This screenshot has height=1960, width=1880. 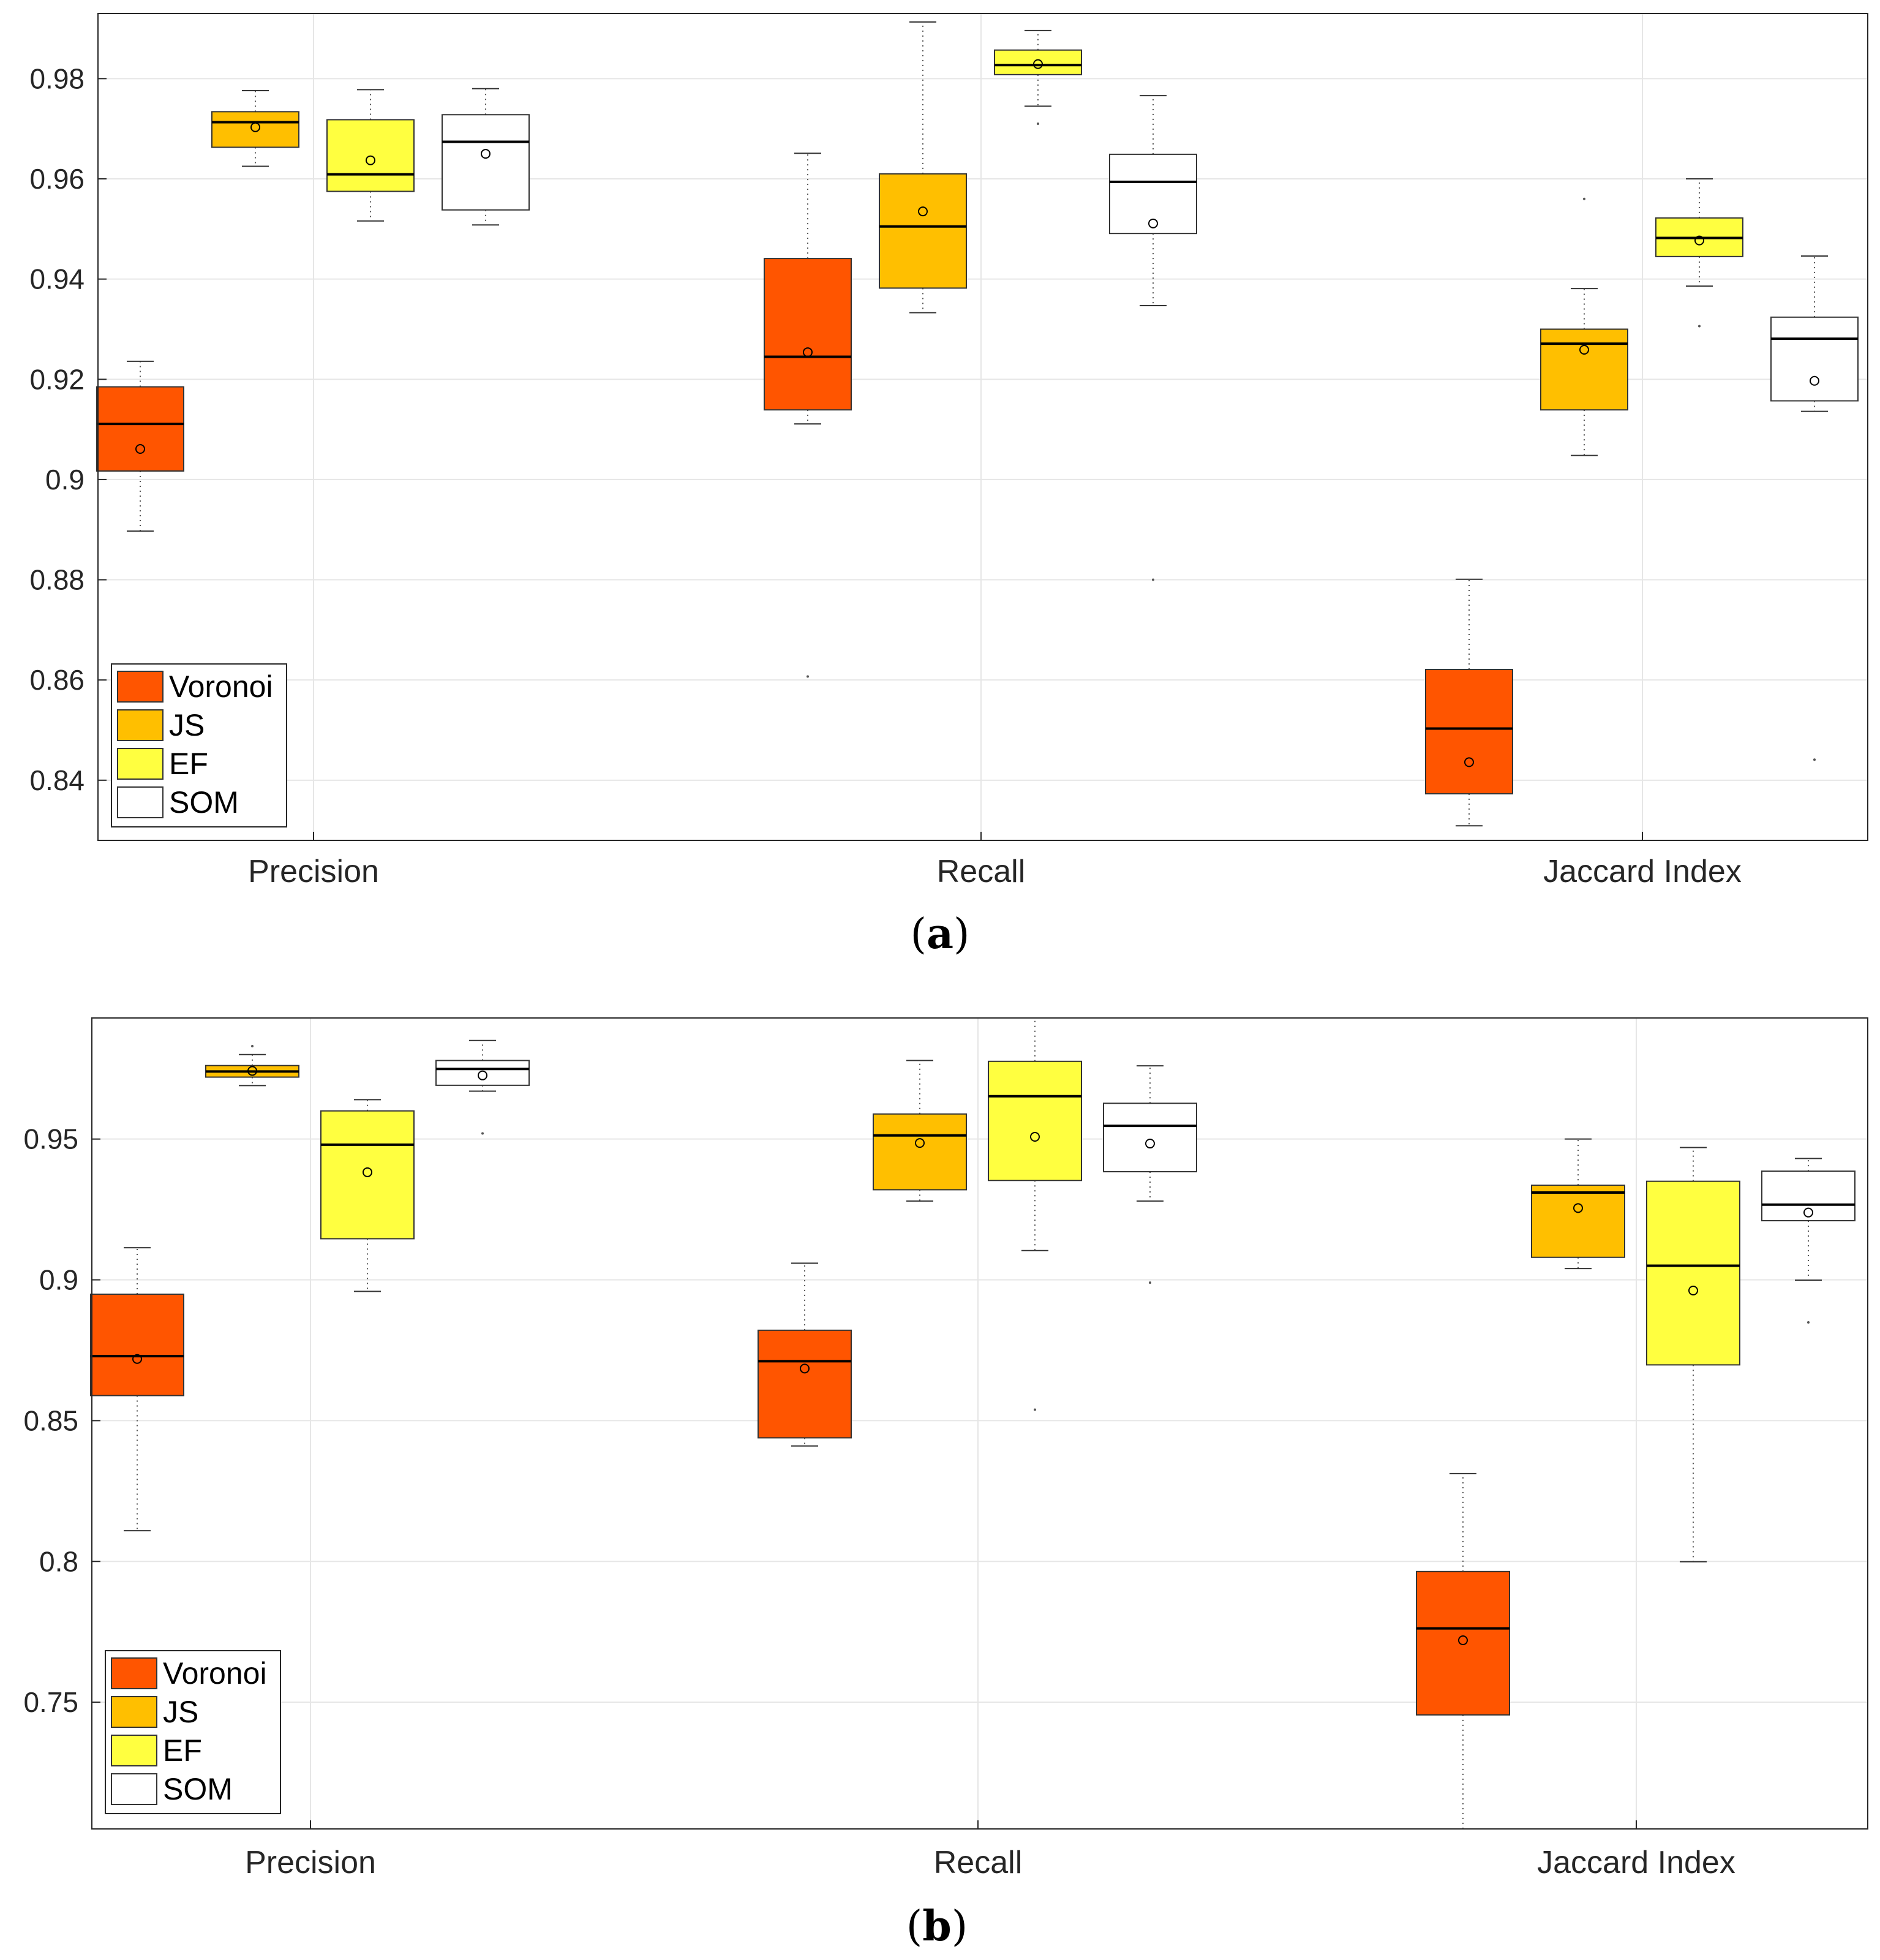 I want to click on box-recall-js, so click(x=920, y=1131).